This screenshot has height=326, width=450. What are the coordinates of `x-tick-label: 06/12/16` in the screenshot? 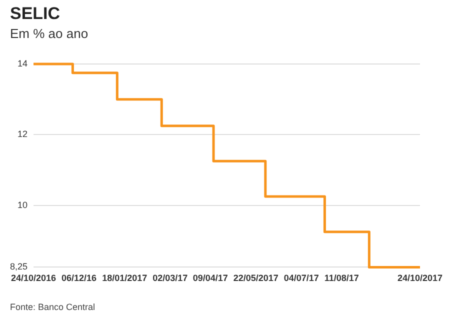 It's located at (79, 278).